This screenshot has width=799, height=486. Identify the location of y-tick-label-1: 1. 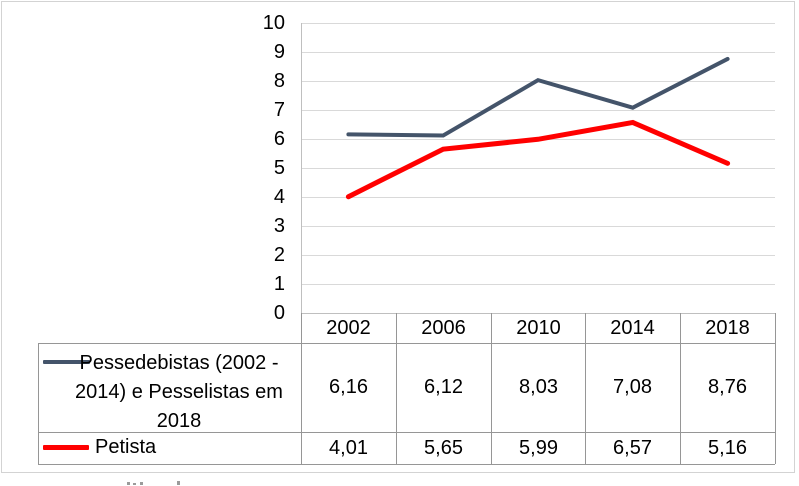
(279, 284).